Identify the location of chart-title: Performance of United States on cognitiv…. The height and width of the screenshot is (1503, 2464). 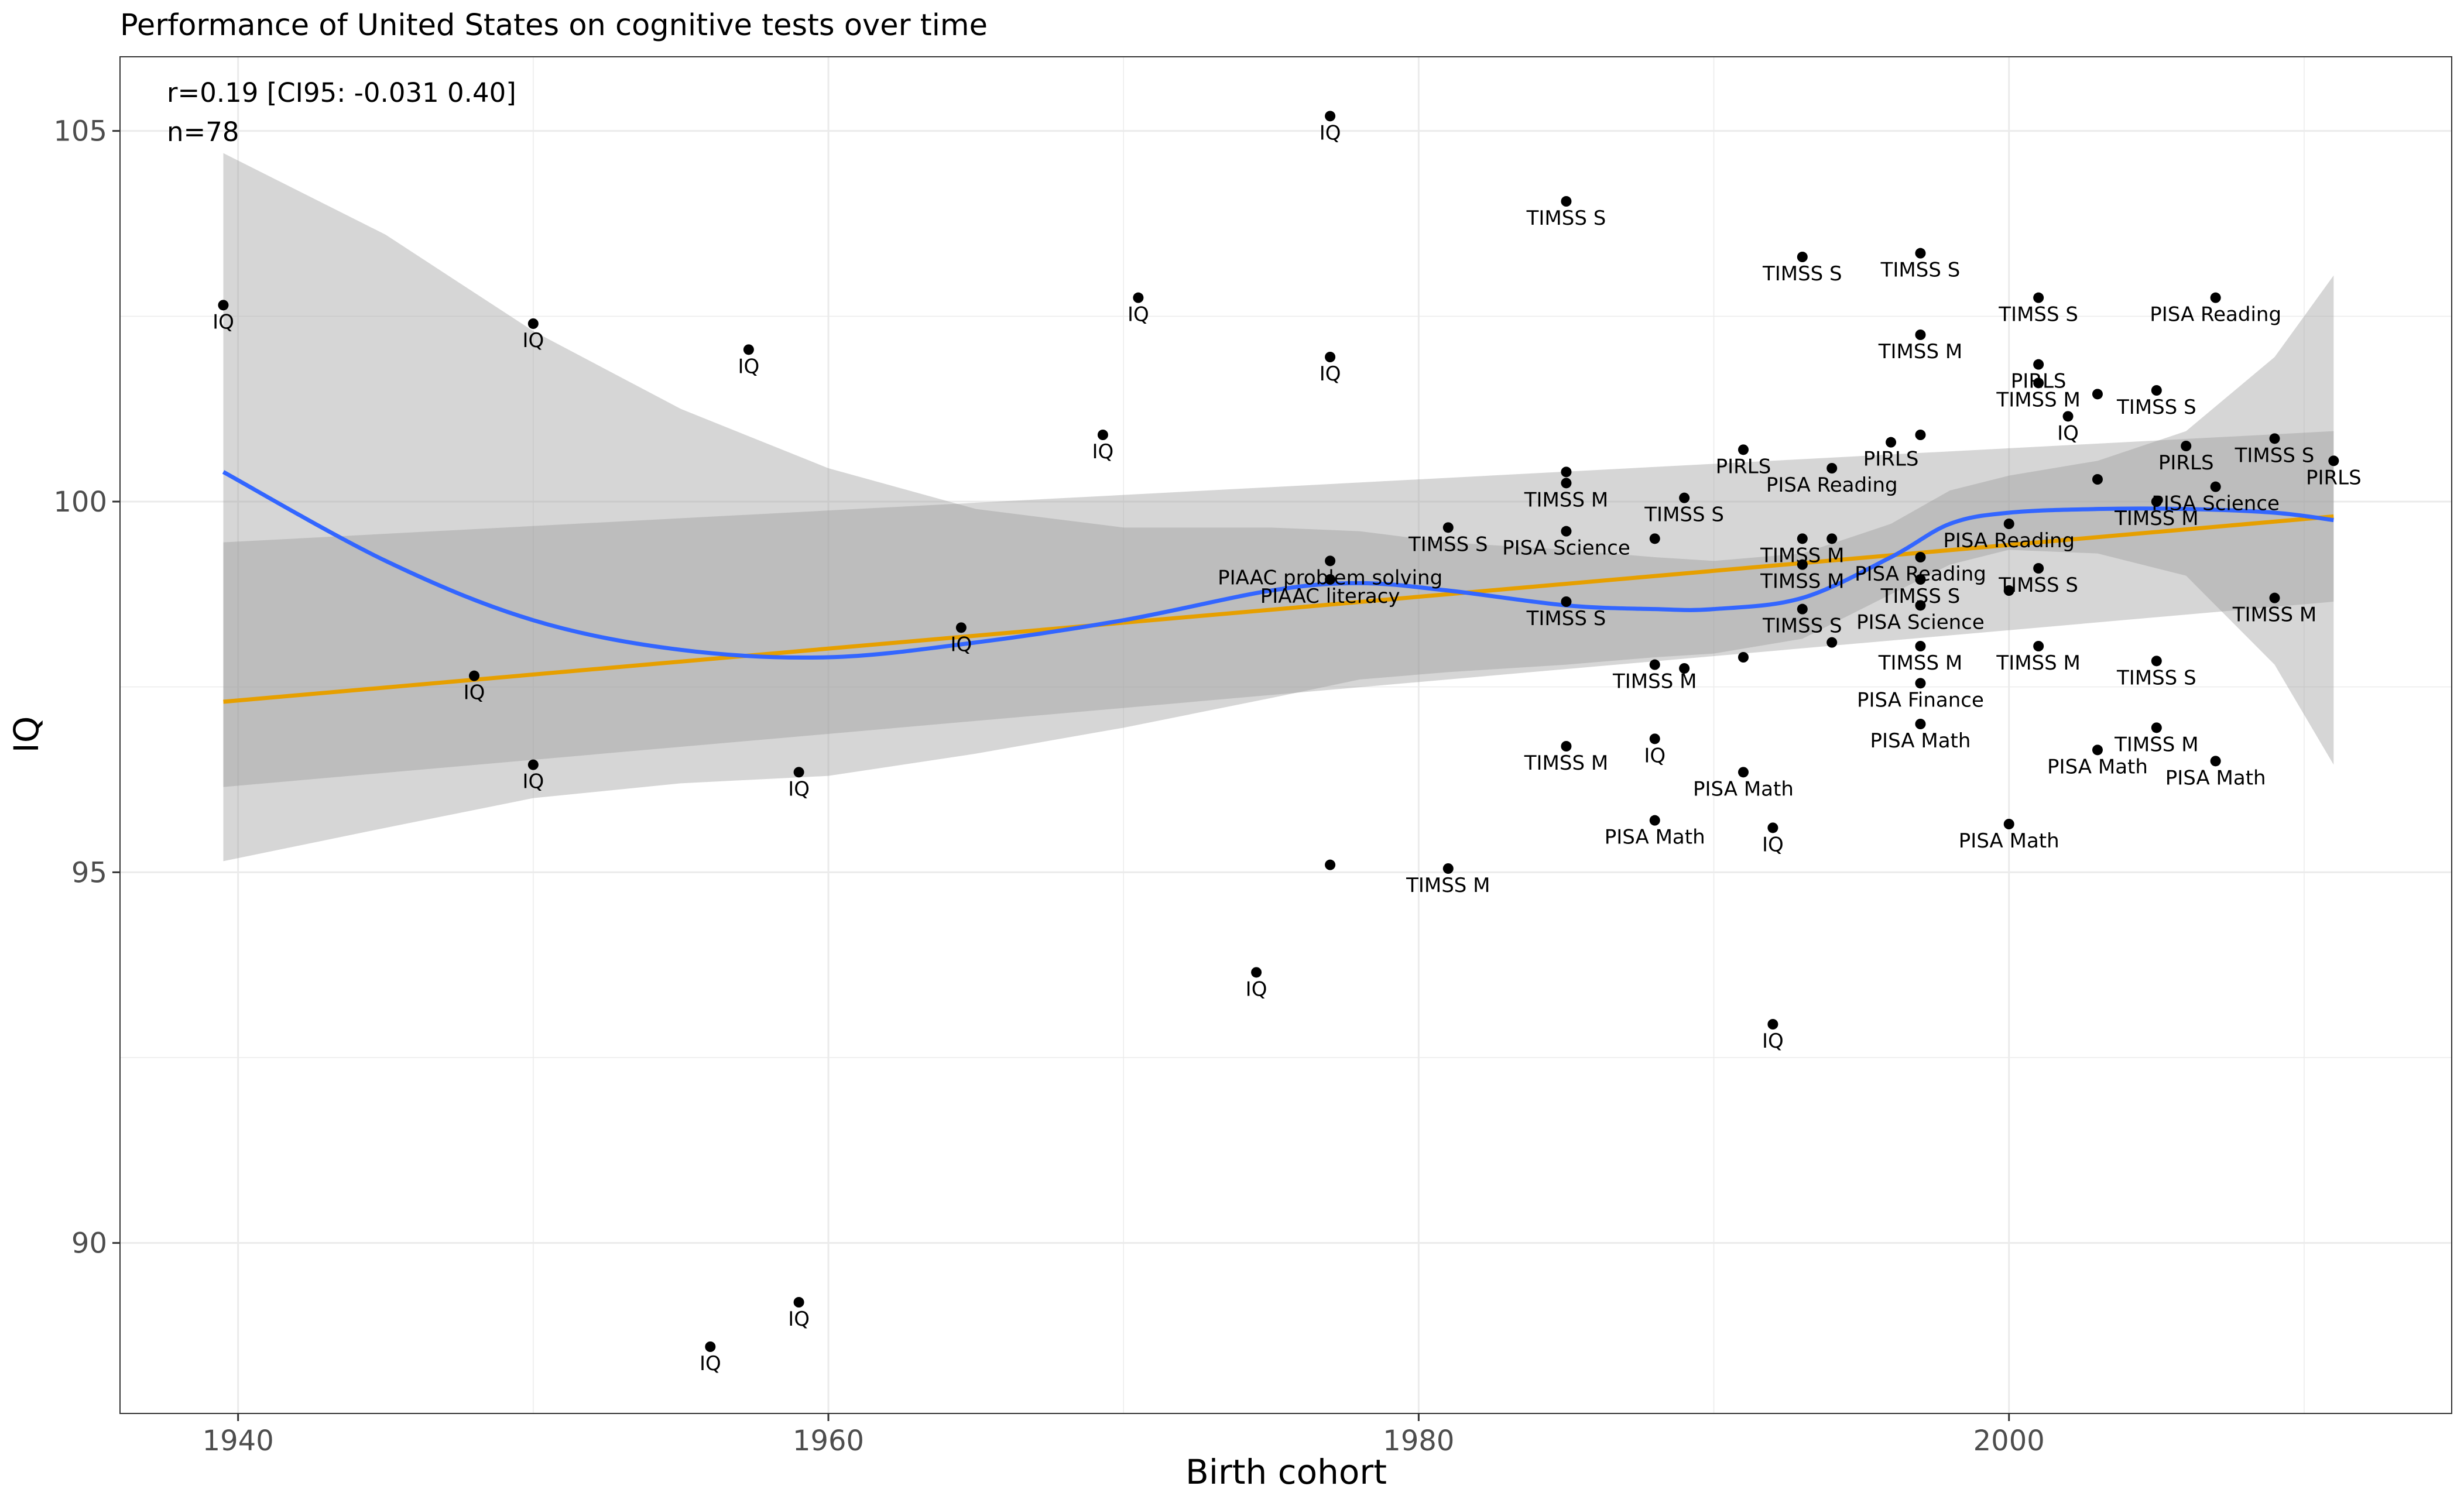
(554, 25).